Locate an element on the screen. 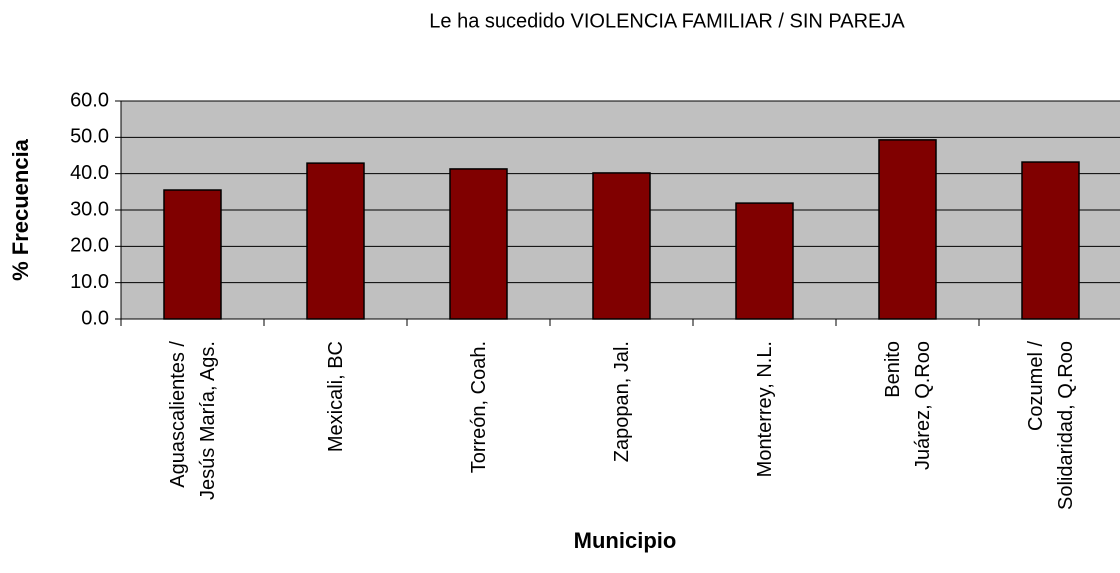 The height and width of the screenshot is (573, 1120). x-tick-label: Cozumel / Solidaridad, Q.Roo is located at coordinates (1050, 425).